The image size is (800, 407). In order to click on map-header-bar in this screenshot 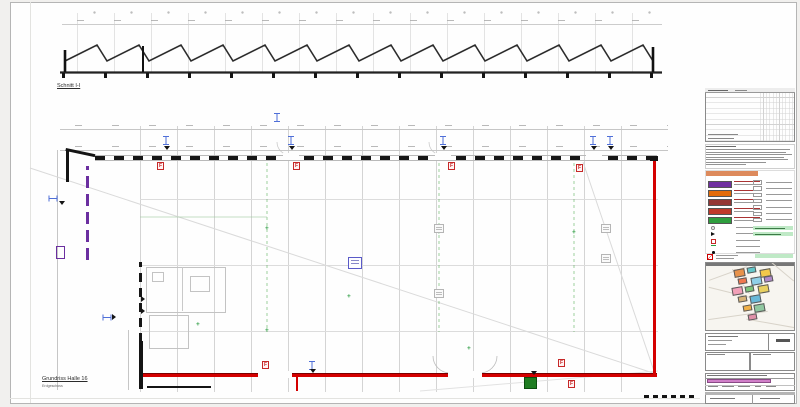, I will do `click(750, 264)`.